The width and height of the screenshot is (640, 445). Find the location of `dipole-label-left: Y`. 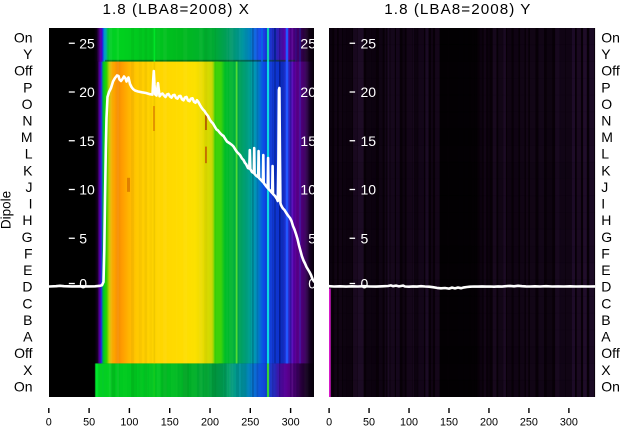

dipole-label-left: Y is located at coordinates (28, 54).